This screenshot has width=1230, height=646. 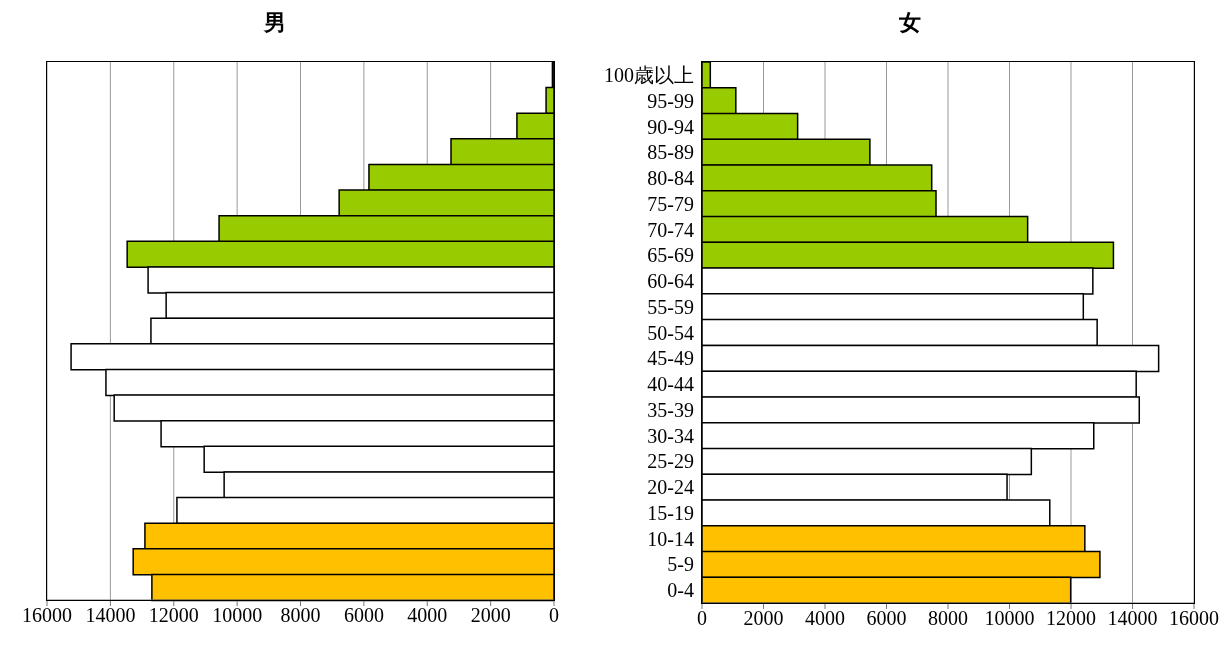 What do you see at coordinates (274, 23) in the screenshot?
I see `chart-title: 男` at bounding box center [274, 23].